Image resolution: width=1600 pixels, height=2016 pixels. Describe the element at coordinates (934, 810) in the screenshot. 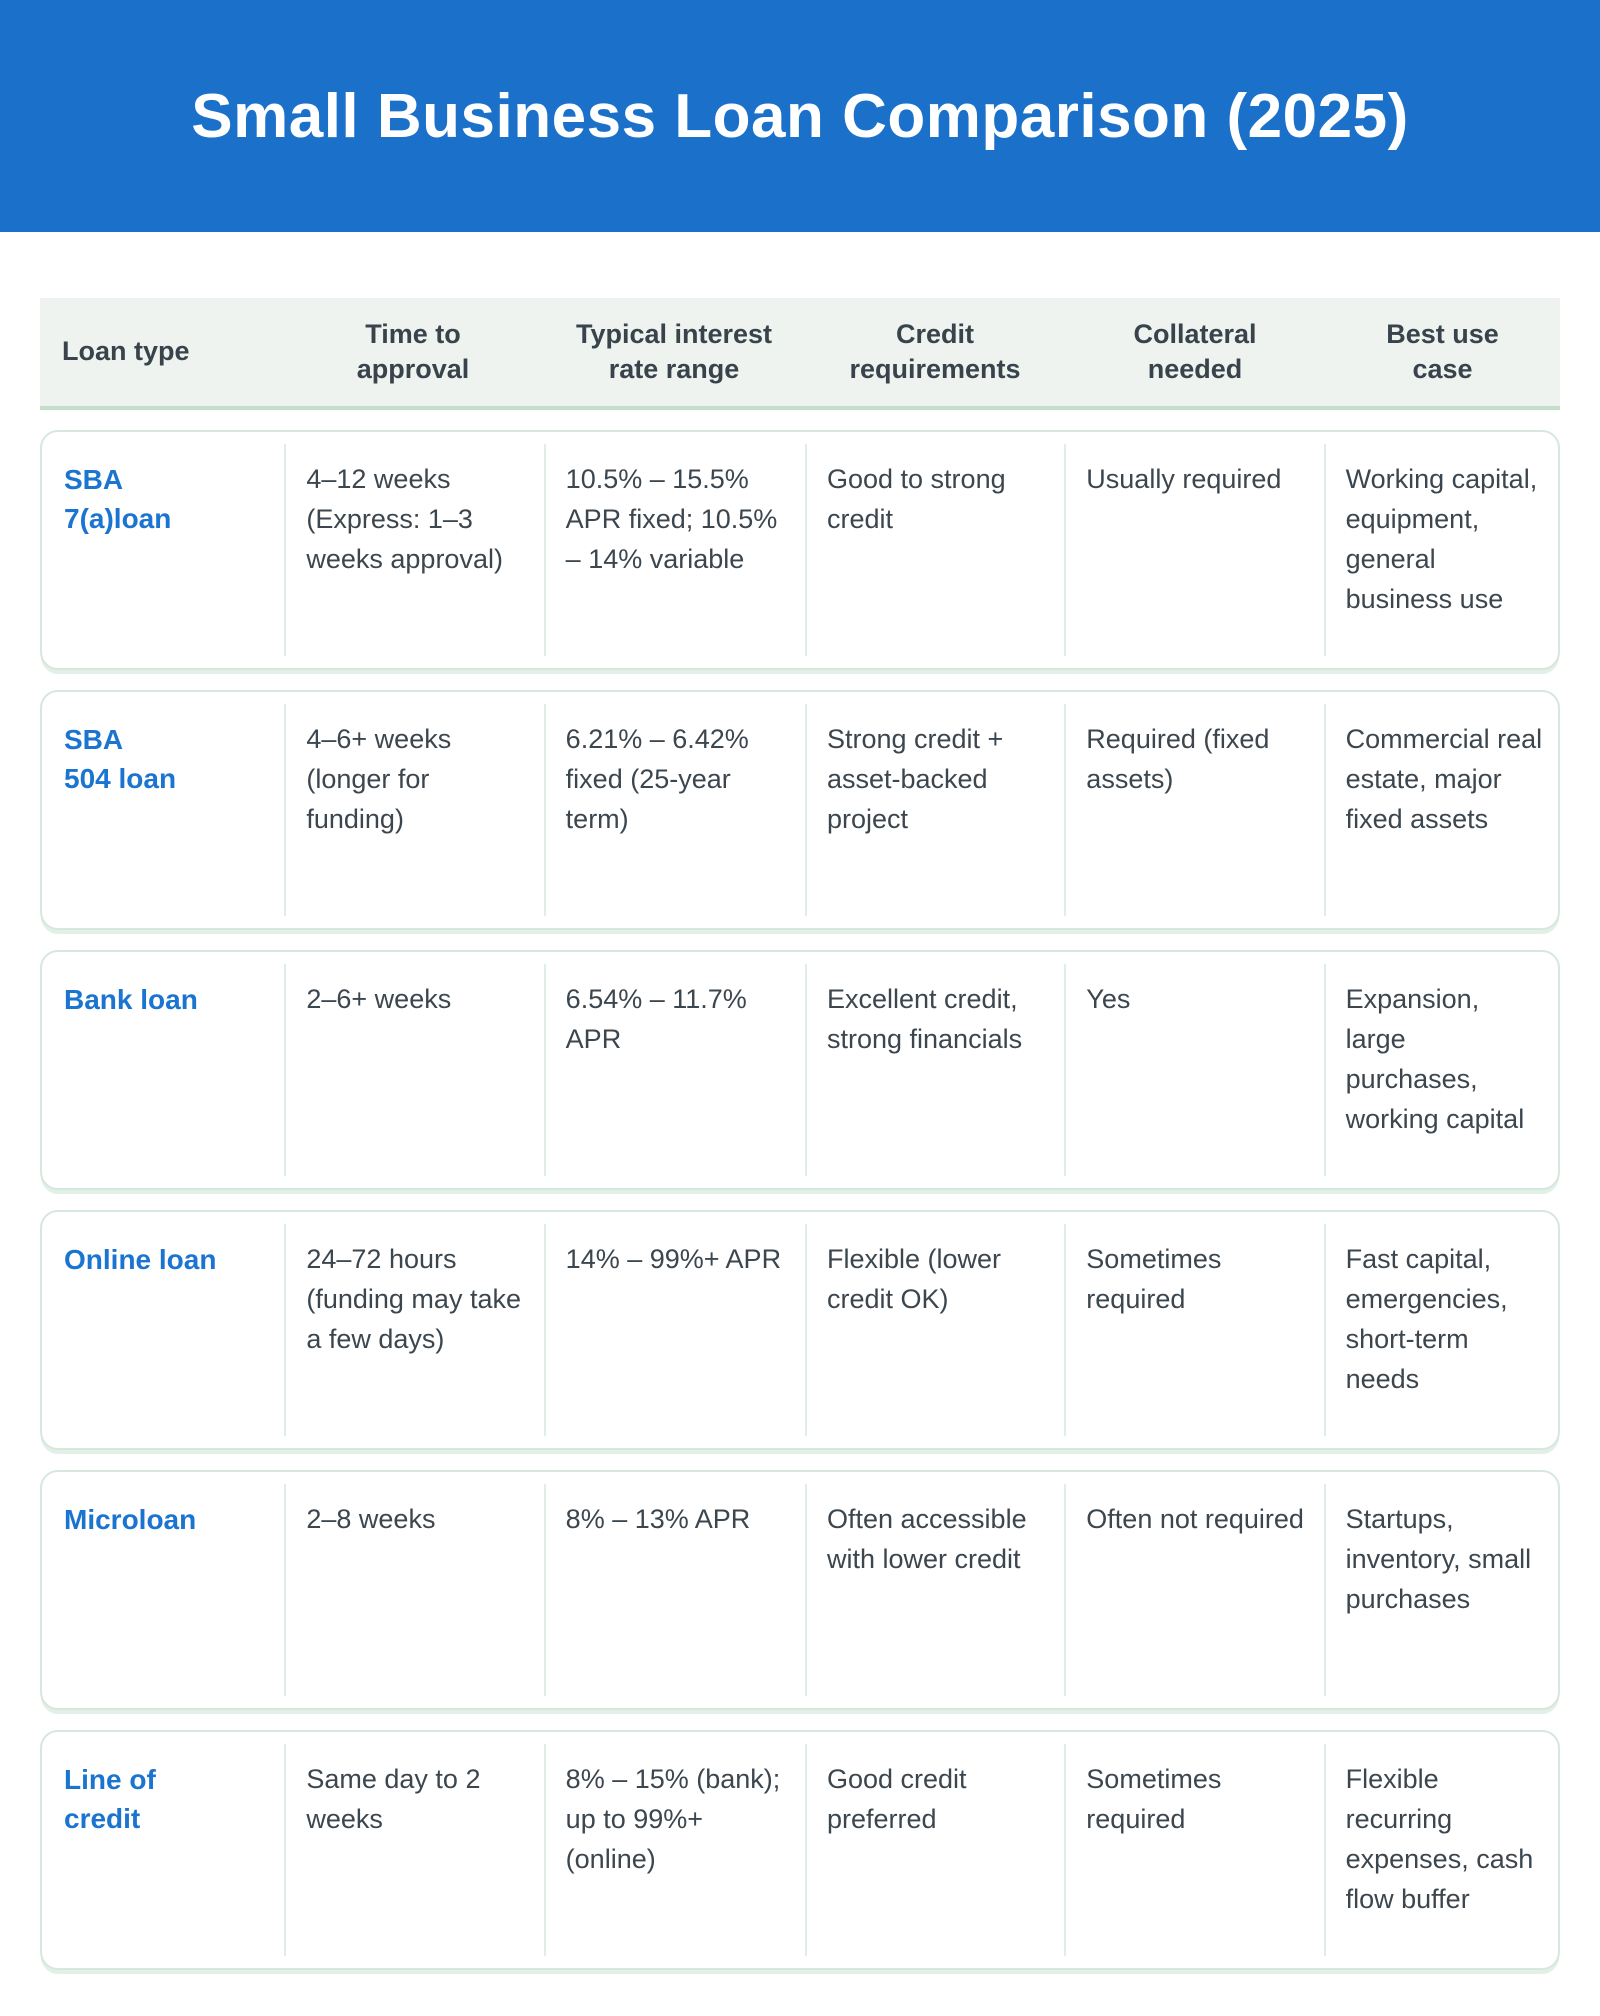

I see `credit-requirements-cell: Strong credit + asset-backed project` at that location.